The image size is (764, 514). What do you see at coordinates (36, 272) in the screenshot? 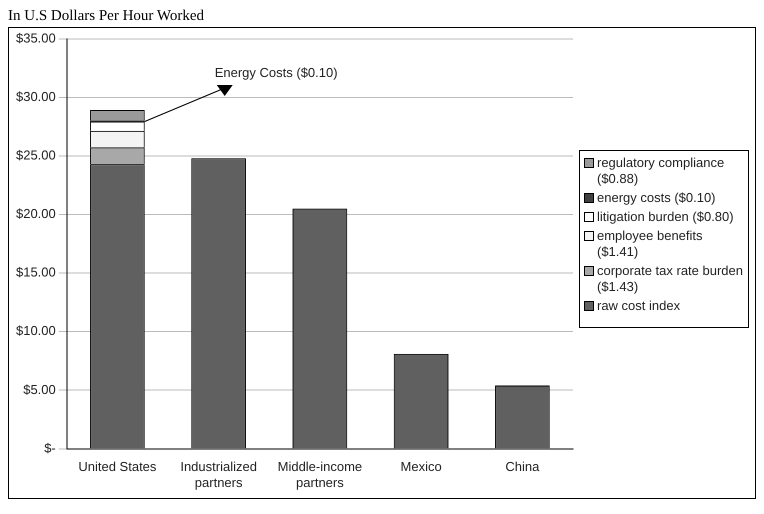
I see `y-tick-label: $15.00` at bounding box center [36, 272].